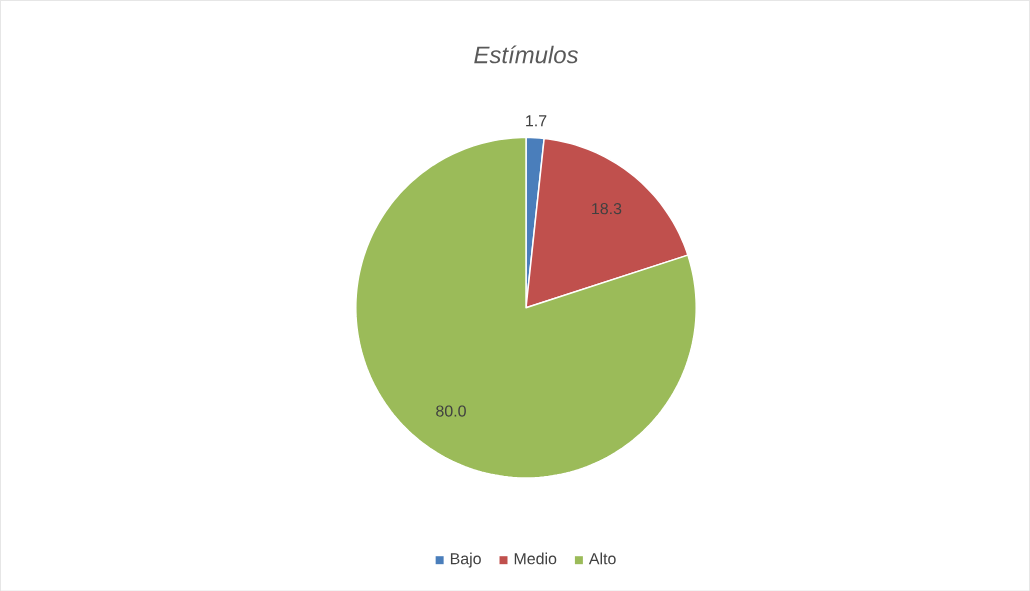 Image resolution: width=1030 pixels, height=591 pixels. Describe the element at coordinates (465, 560) in the screenshot. I see `legend-label: Bajo` at that location.